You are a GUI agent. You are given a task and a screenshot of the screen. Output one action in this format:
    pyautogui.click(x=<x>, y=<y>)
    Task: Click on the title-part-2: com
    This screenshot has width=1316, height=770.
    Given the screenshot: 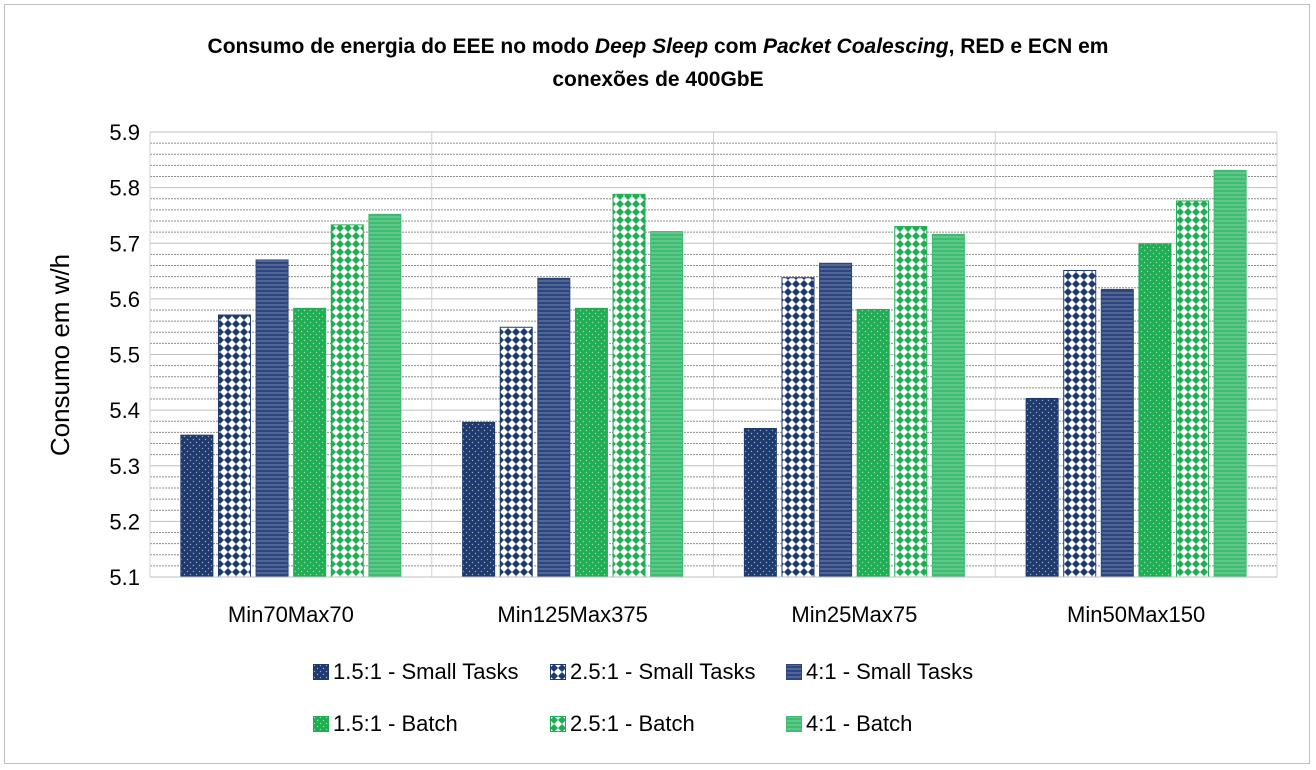 What is the action you would take?
    pyautogui.click(x=735, y=46)
    